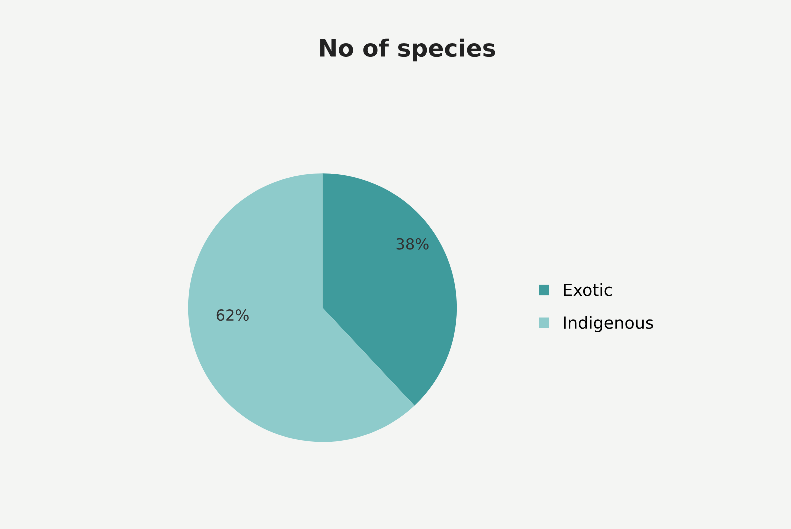 The width and height of the screenshot is (791, 529). What do you see at coordinates (609, 324) in the screenshot?
I see `legend-label: Indigenous` at bounding box center [609, 324].